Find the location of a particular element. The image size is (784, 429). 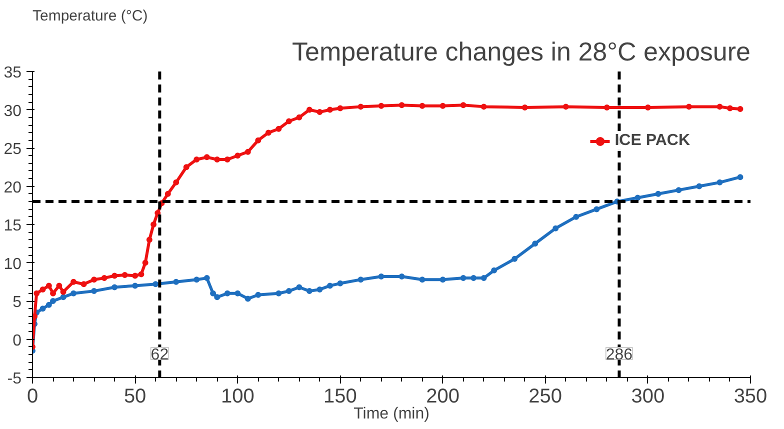

x-tick-label: 250 is located at coordinates (545, 397).